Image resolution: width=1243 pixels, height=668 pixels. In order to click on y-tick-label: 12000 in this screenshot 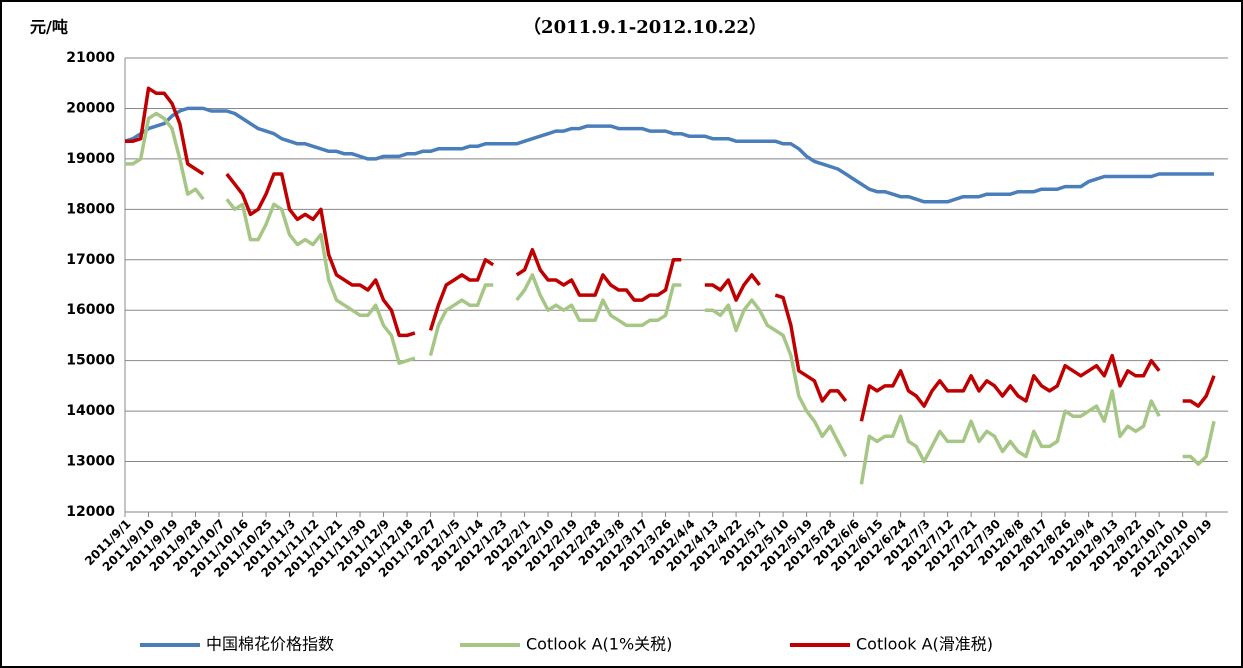, I will do `click(90, 512)`.